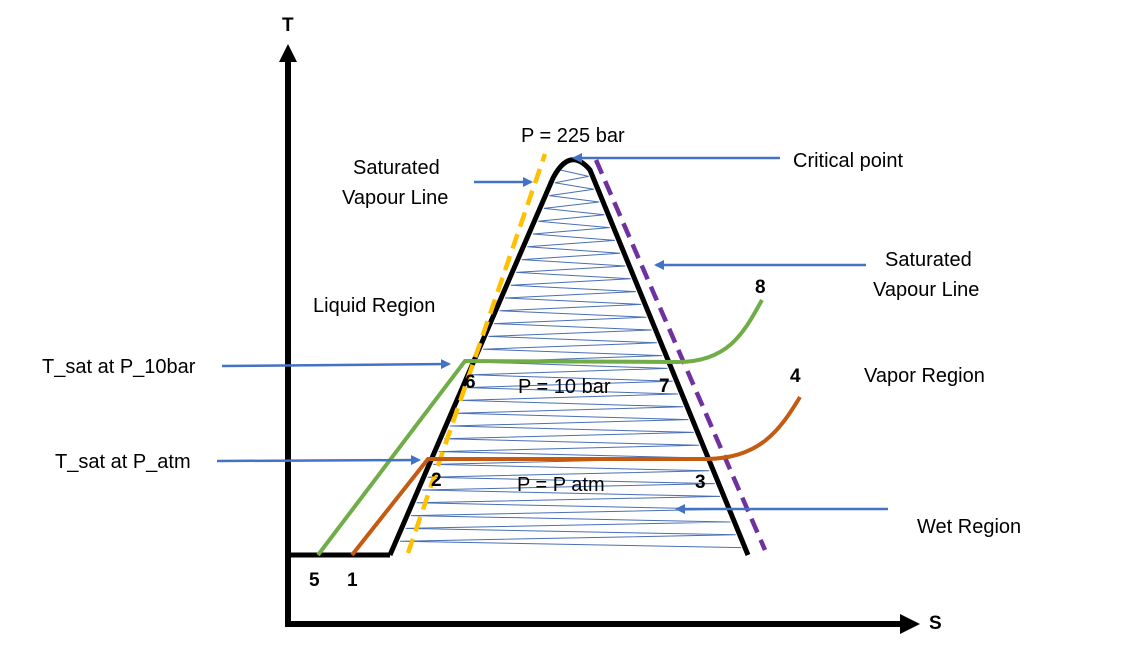  I want to click on saturated-vapour-line-right-dashed, so click(680, 355).